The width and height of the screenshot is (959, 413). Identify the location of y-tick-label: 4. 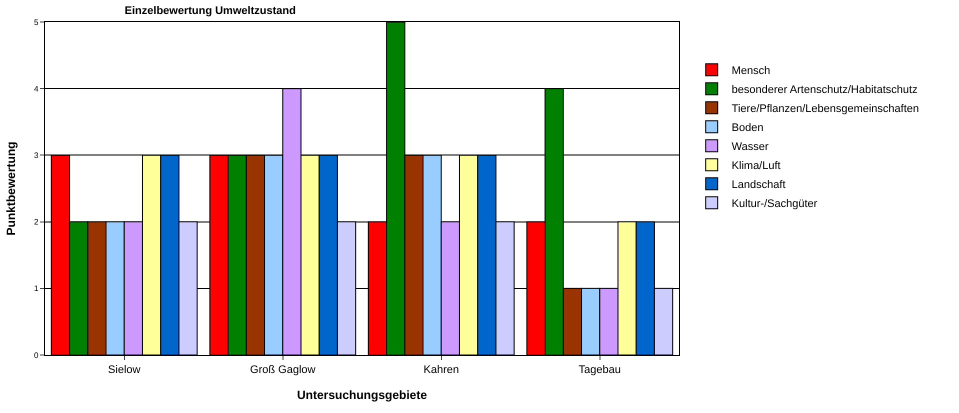
(36, 89).